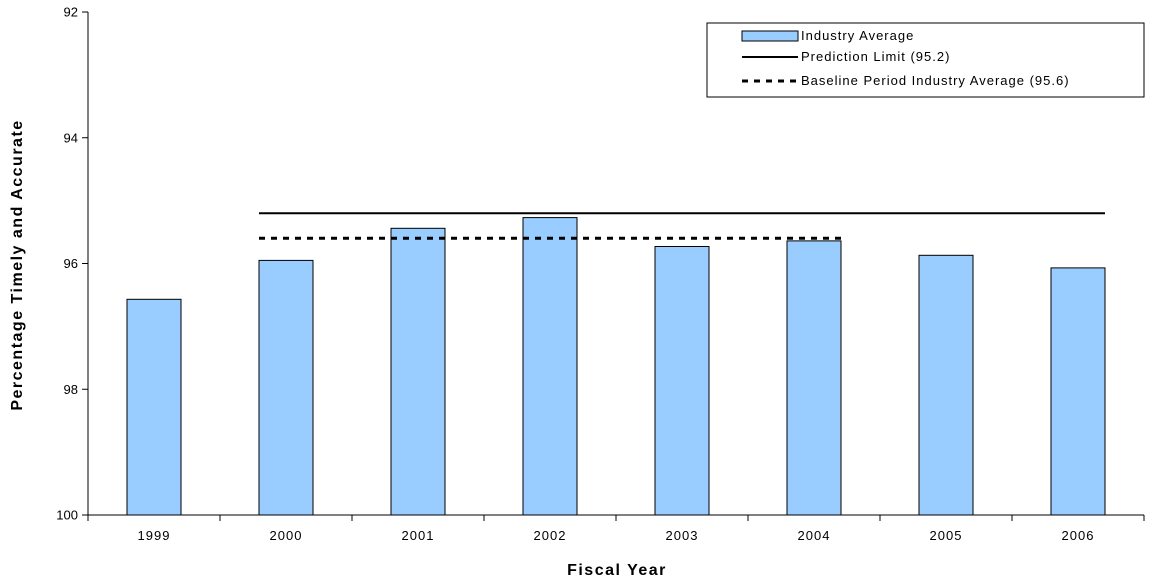  What do you see at coordinates (682, 381) in the screenshot?
I see `bar-2003` at bounding box center [682, 381].